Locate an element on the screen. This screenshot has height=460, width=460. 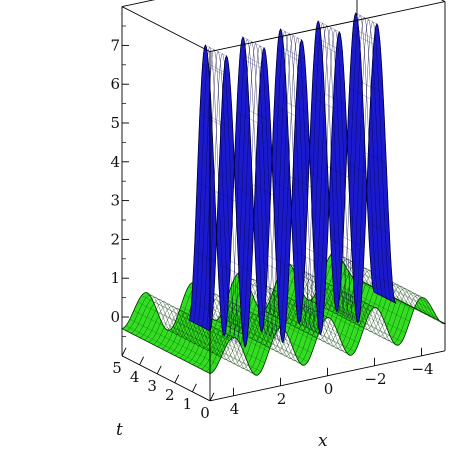
x-tick-label: −4 is located at coordinates (422, 369).